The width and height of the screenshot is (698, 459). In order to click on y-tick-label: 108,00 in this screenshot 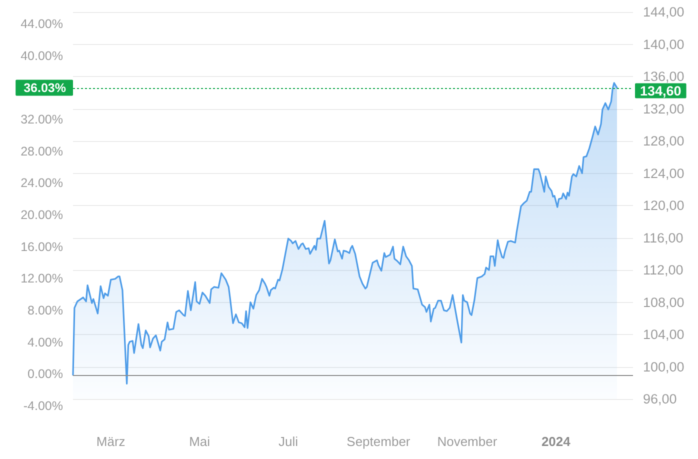, I will do `click(663, 302)`.